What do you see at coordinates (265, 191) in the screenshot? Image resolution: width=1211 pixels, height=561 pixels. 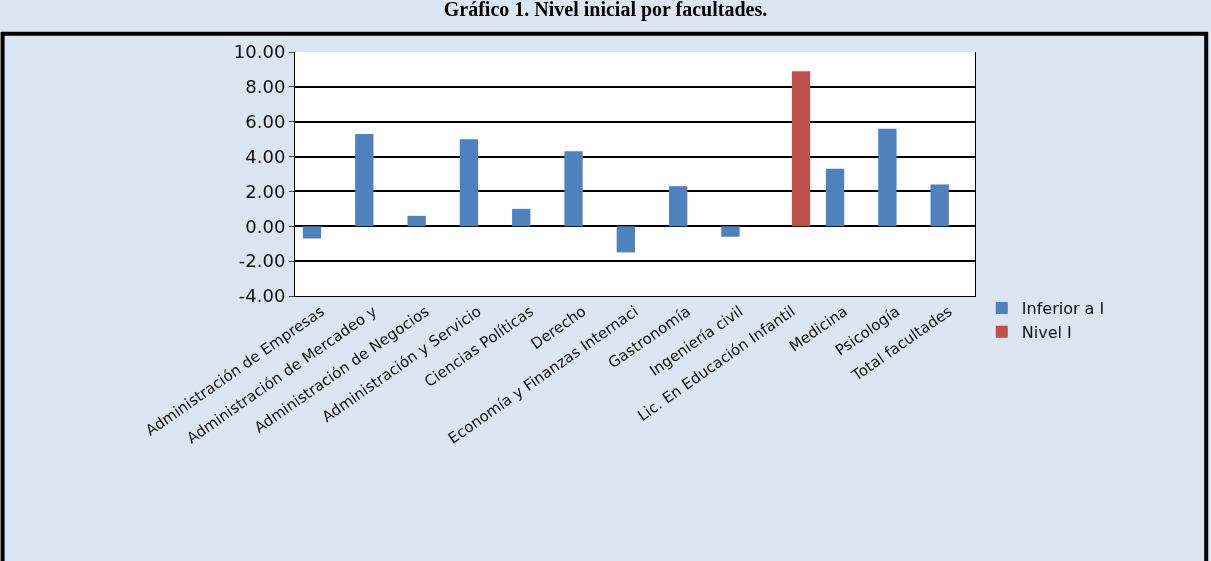 I see `y-tick-label: 2.00` at bounding box center [265, 191].